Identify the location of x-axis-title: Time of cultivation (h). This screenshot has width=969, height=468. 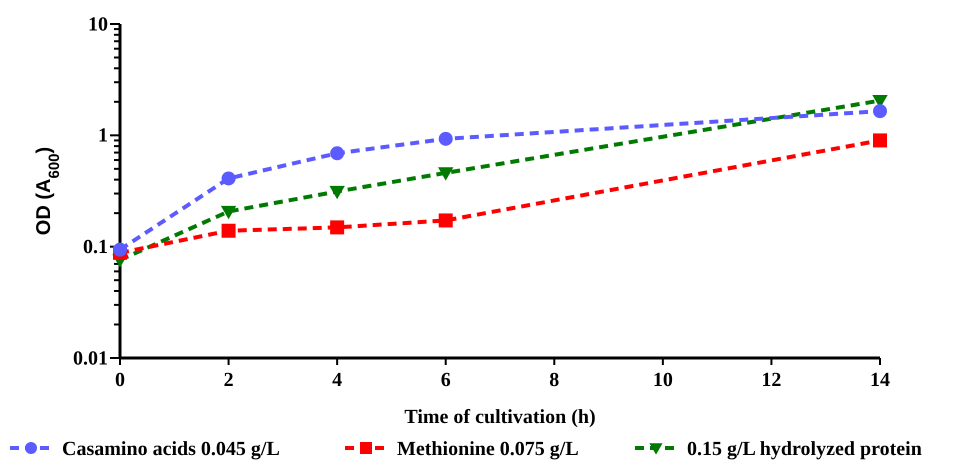
(500, 417).